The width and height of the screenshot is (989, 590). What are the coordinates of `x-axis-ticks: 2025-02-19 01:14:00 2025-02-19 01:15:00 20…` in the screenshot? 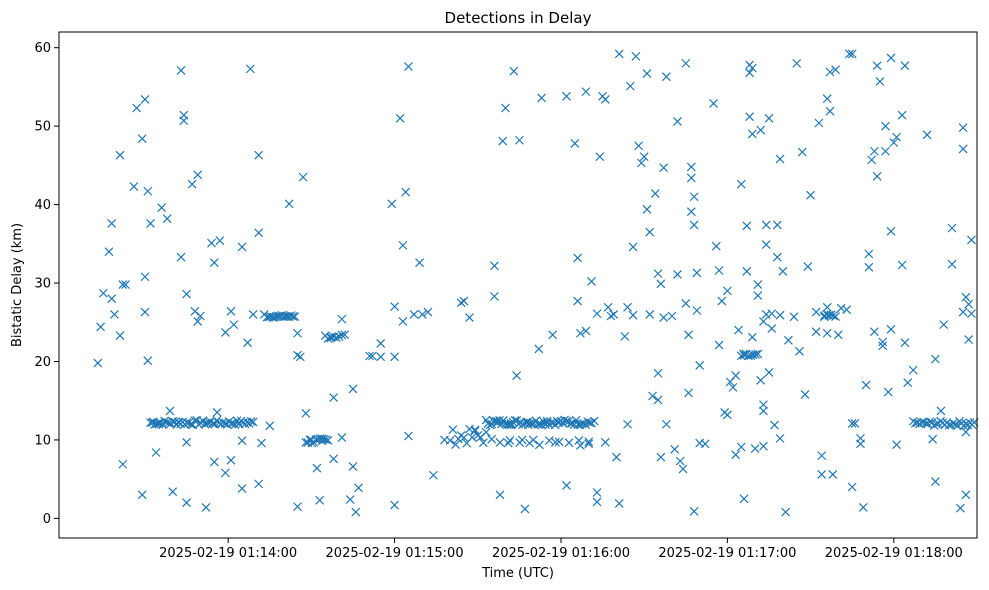 It's located at (561, 549).